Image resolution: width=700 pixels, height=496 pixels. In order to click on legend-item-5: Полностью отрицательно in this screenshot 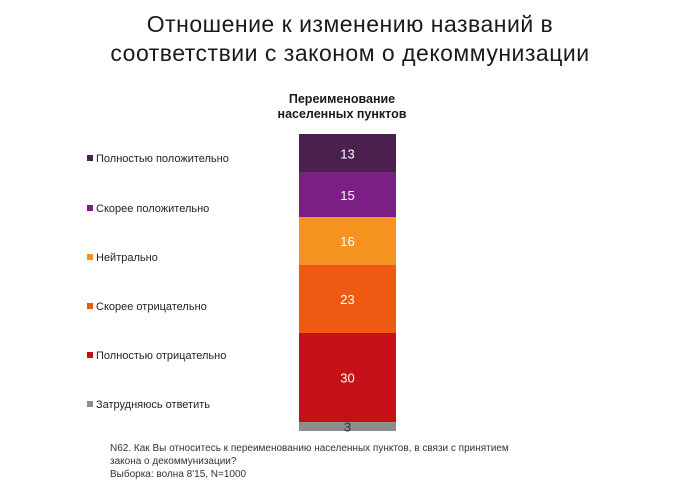, I will do `click(156, 356)`.